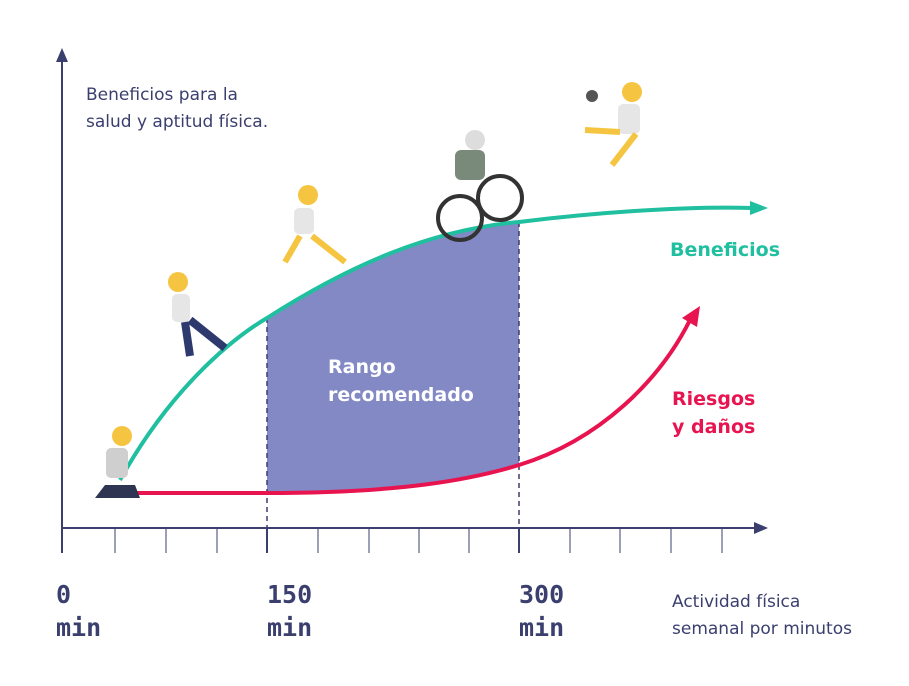  I want to click on x-axis-label: semanal por minutos, so click(762, 629).